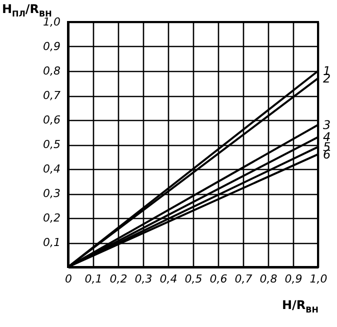  I want to click on x-tick-label: 0,9, so click(293, 279).